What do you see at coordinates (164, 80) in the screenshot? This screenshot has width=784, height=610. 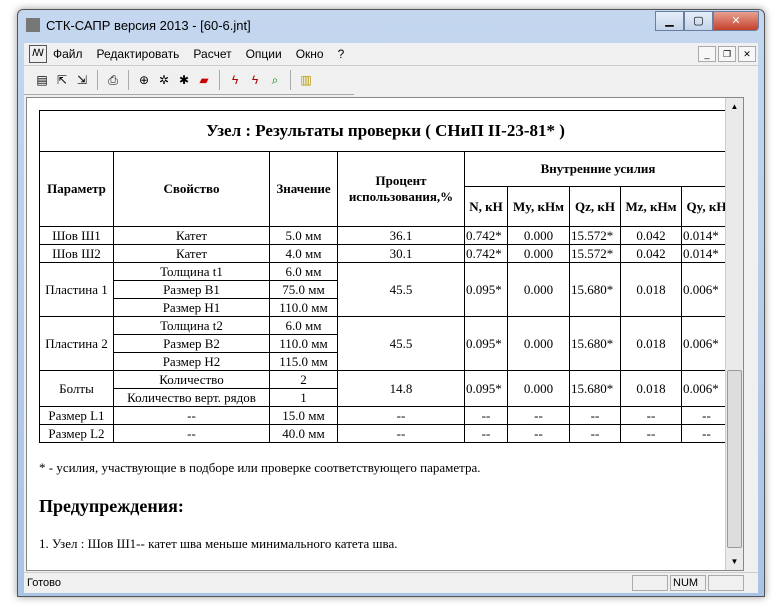 I see `tools-icon: ✲` at bounding box center [164, 80].